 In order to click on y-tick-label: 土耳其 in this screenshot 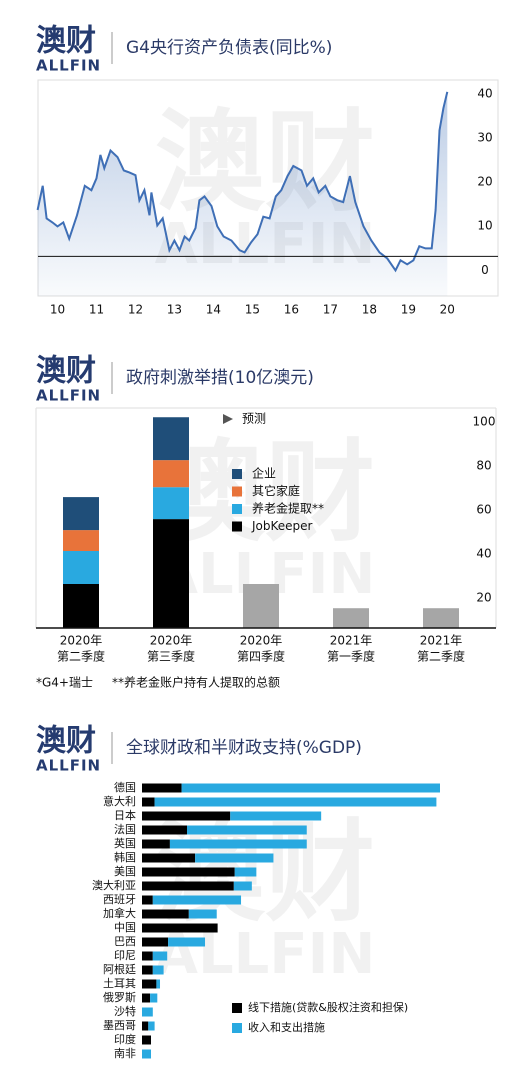, I will do `click(119, 983)`.